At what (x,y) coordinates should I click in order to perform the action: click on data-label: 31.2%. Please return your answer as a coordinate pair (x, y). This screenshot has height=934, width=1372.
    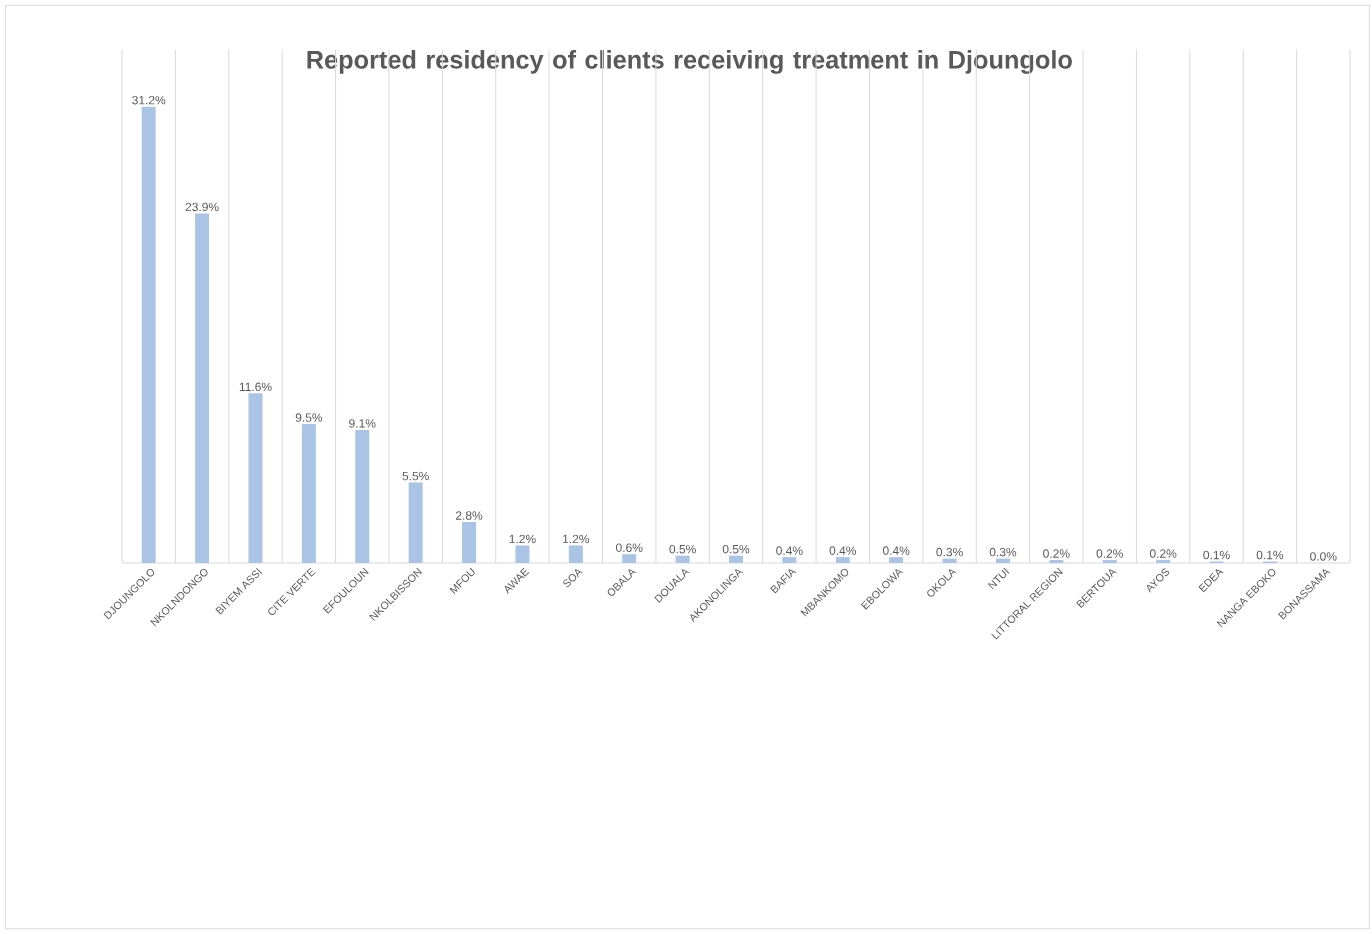
    Looking at the image, I should click on (149, 100).